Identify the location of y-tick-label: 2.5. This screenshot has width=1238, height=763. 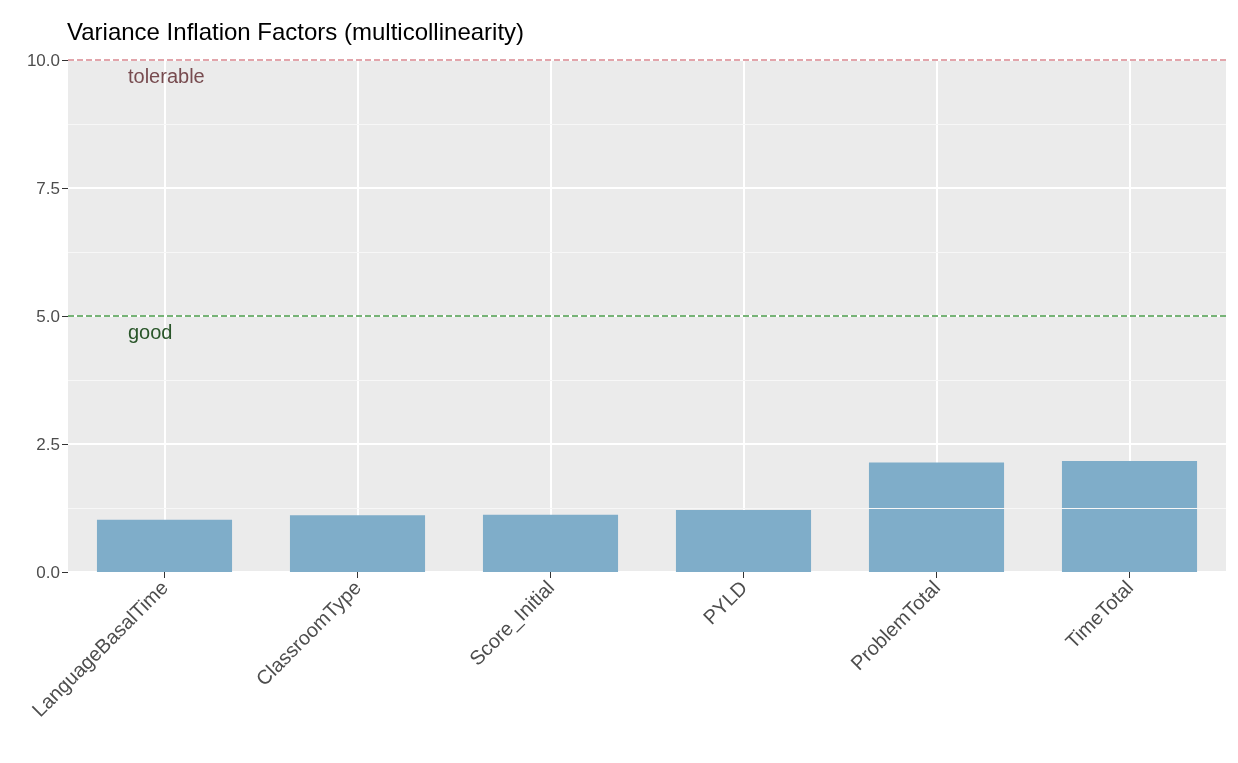
(48, 444).